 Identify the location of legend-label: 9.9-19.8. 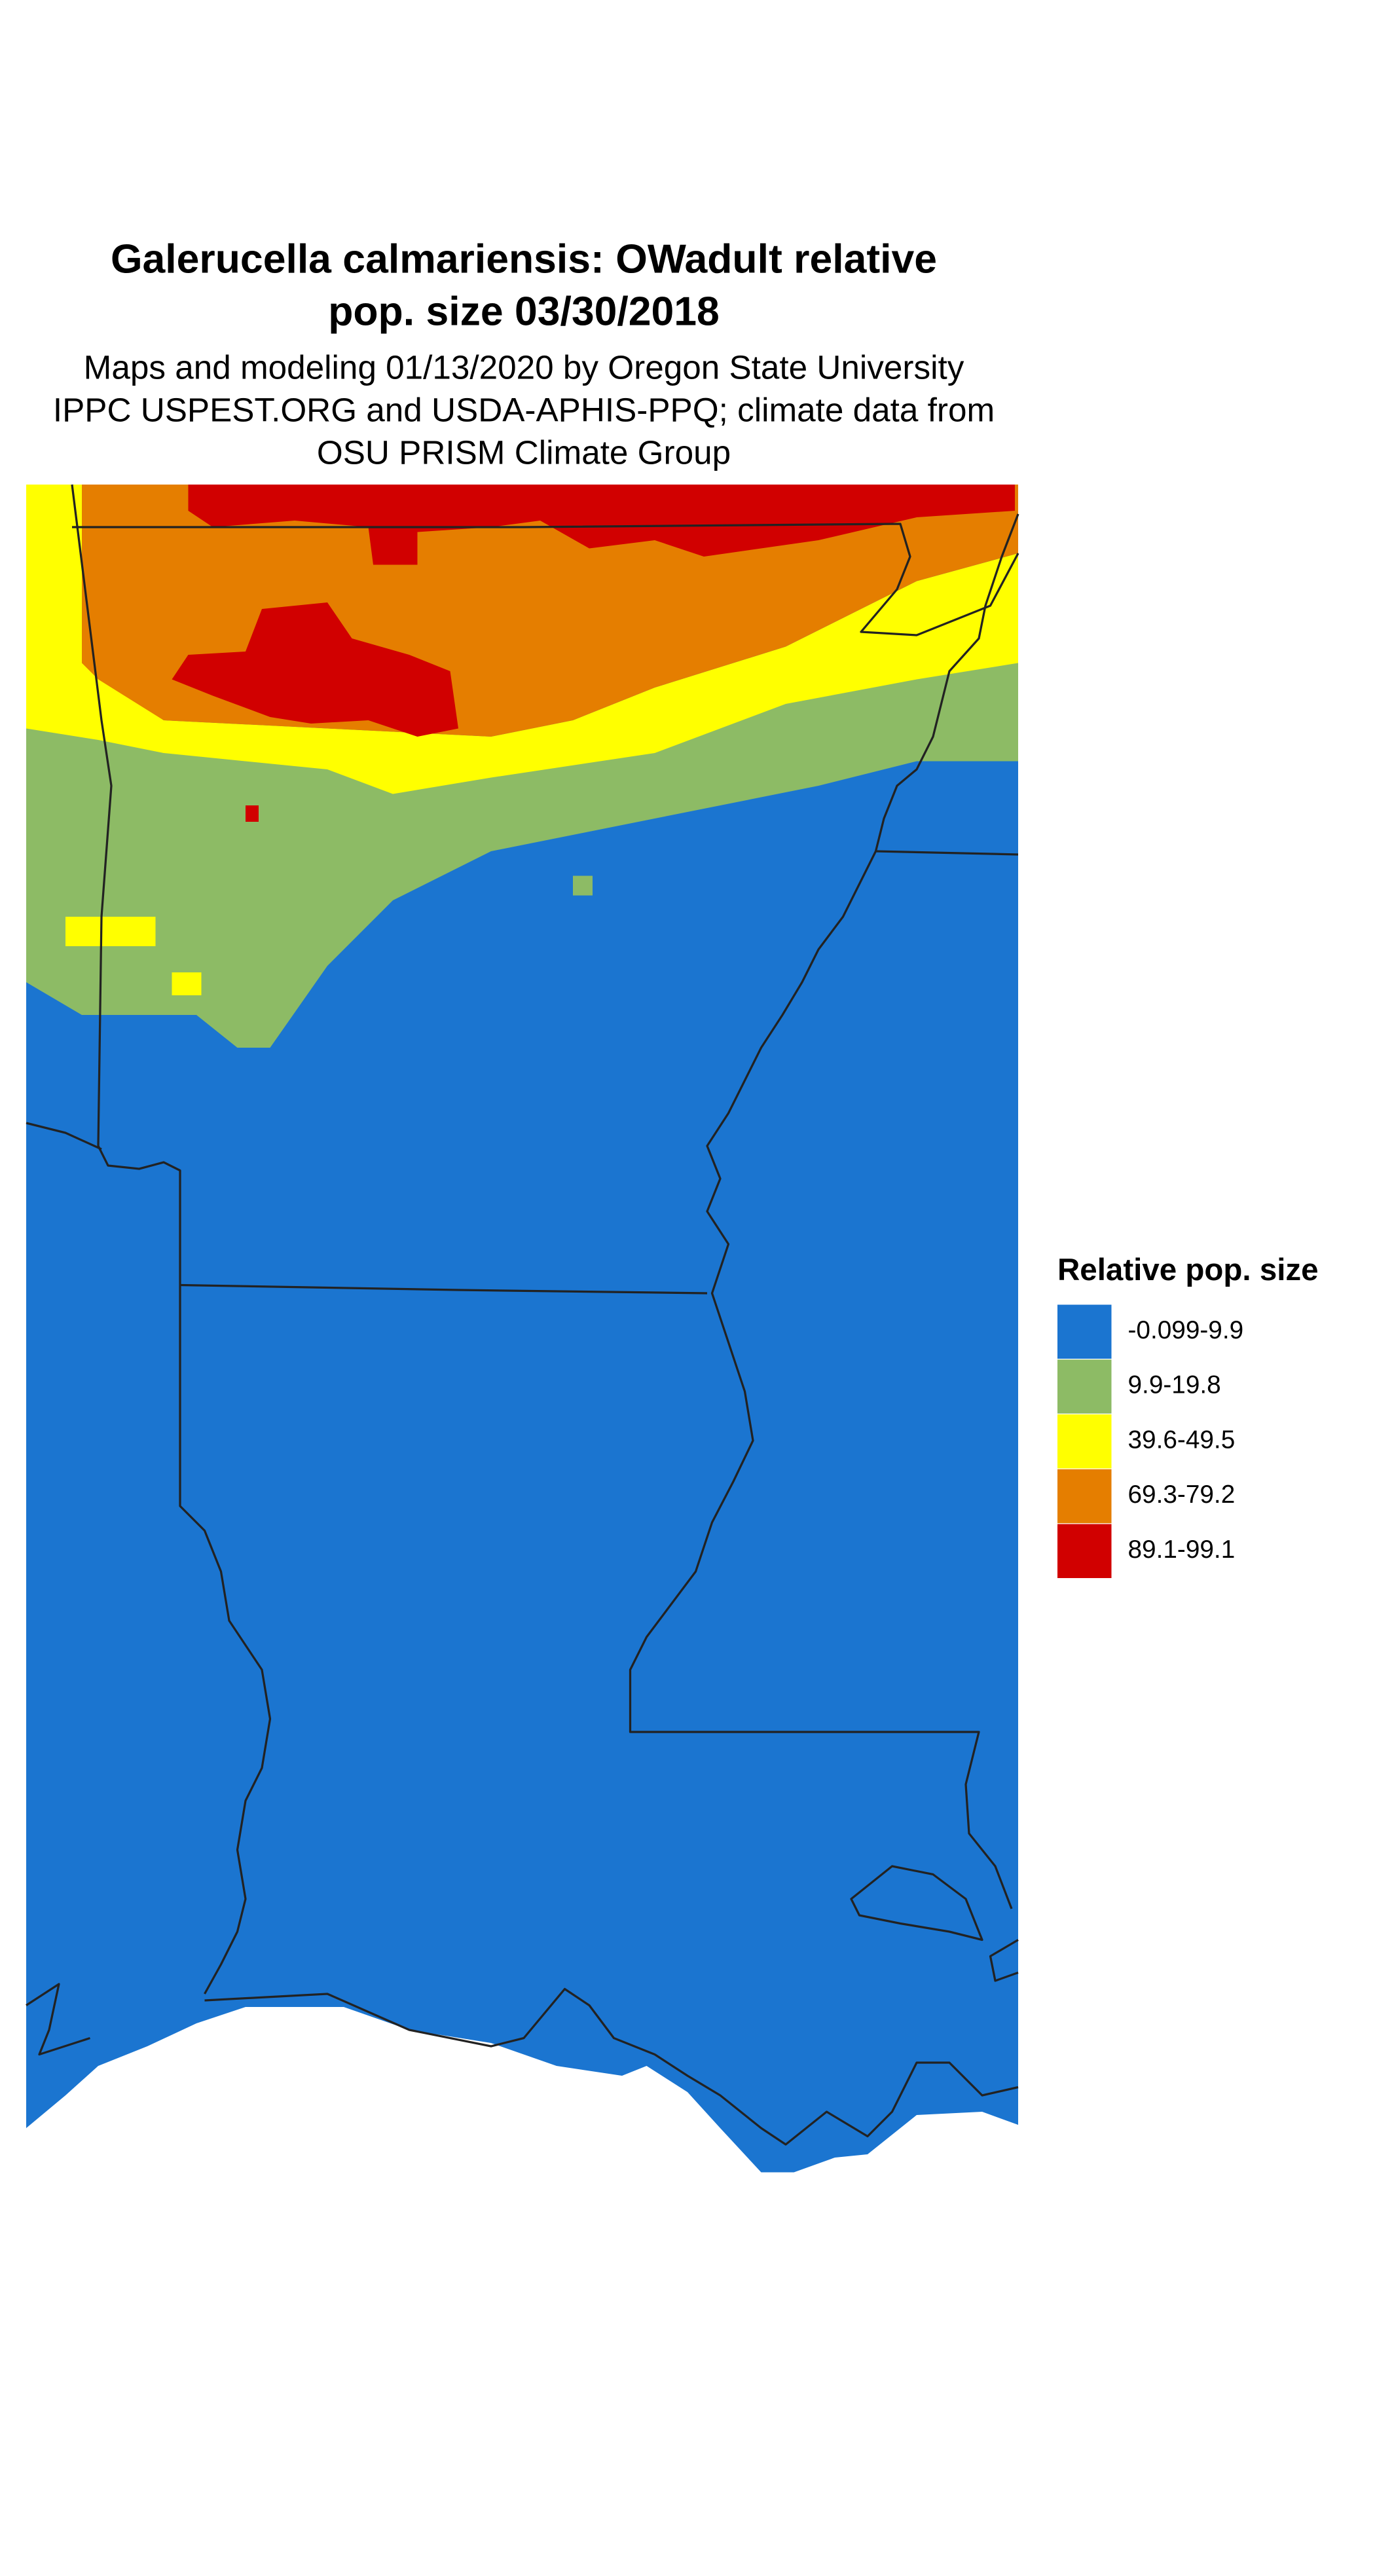
(1174, 1385).